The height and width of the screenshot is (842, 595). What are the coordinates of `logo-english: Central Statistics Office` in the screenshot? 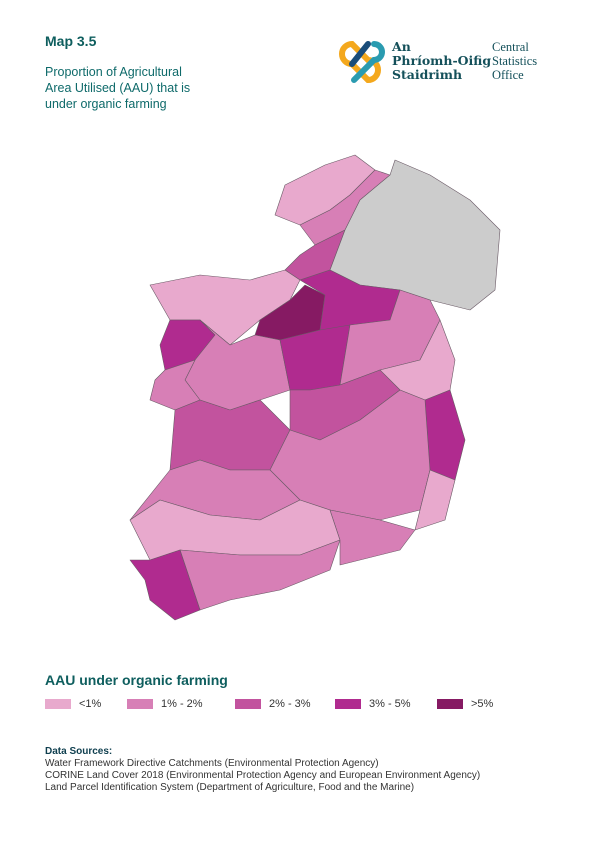 It's located at (514, 61).